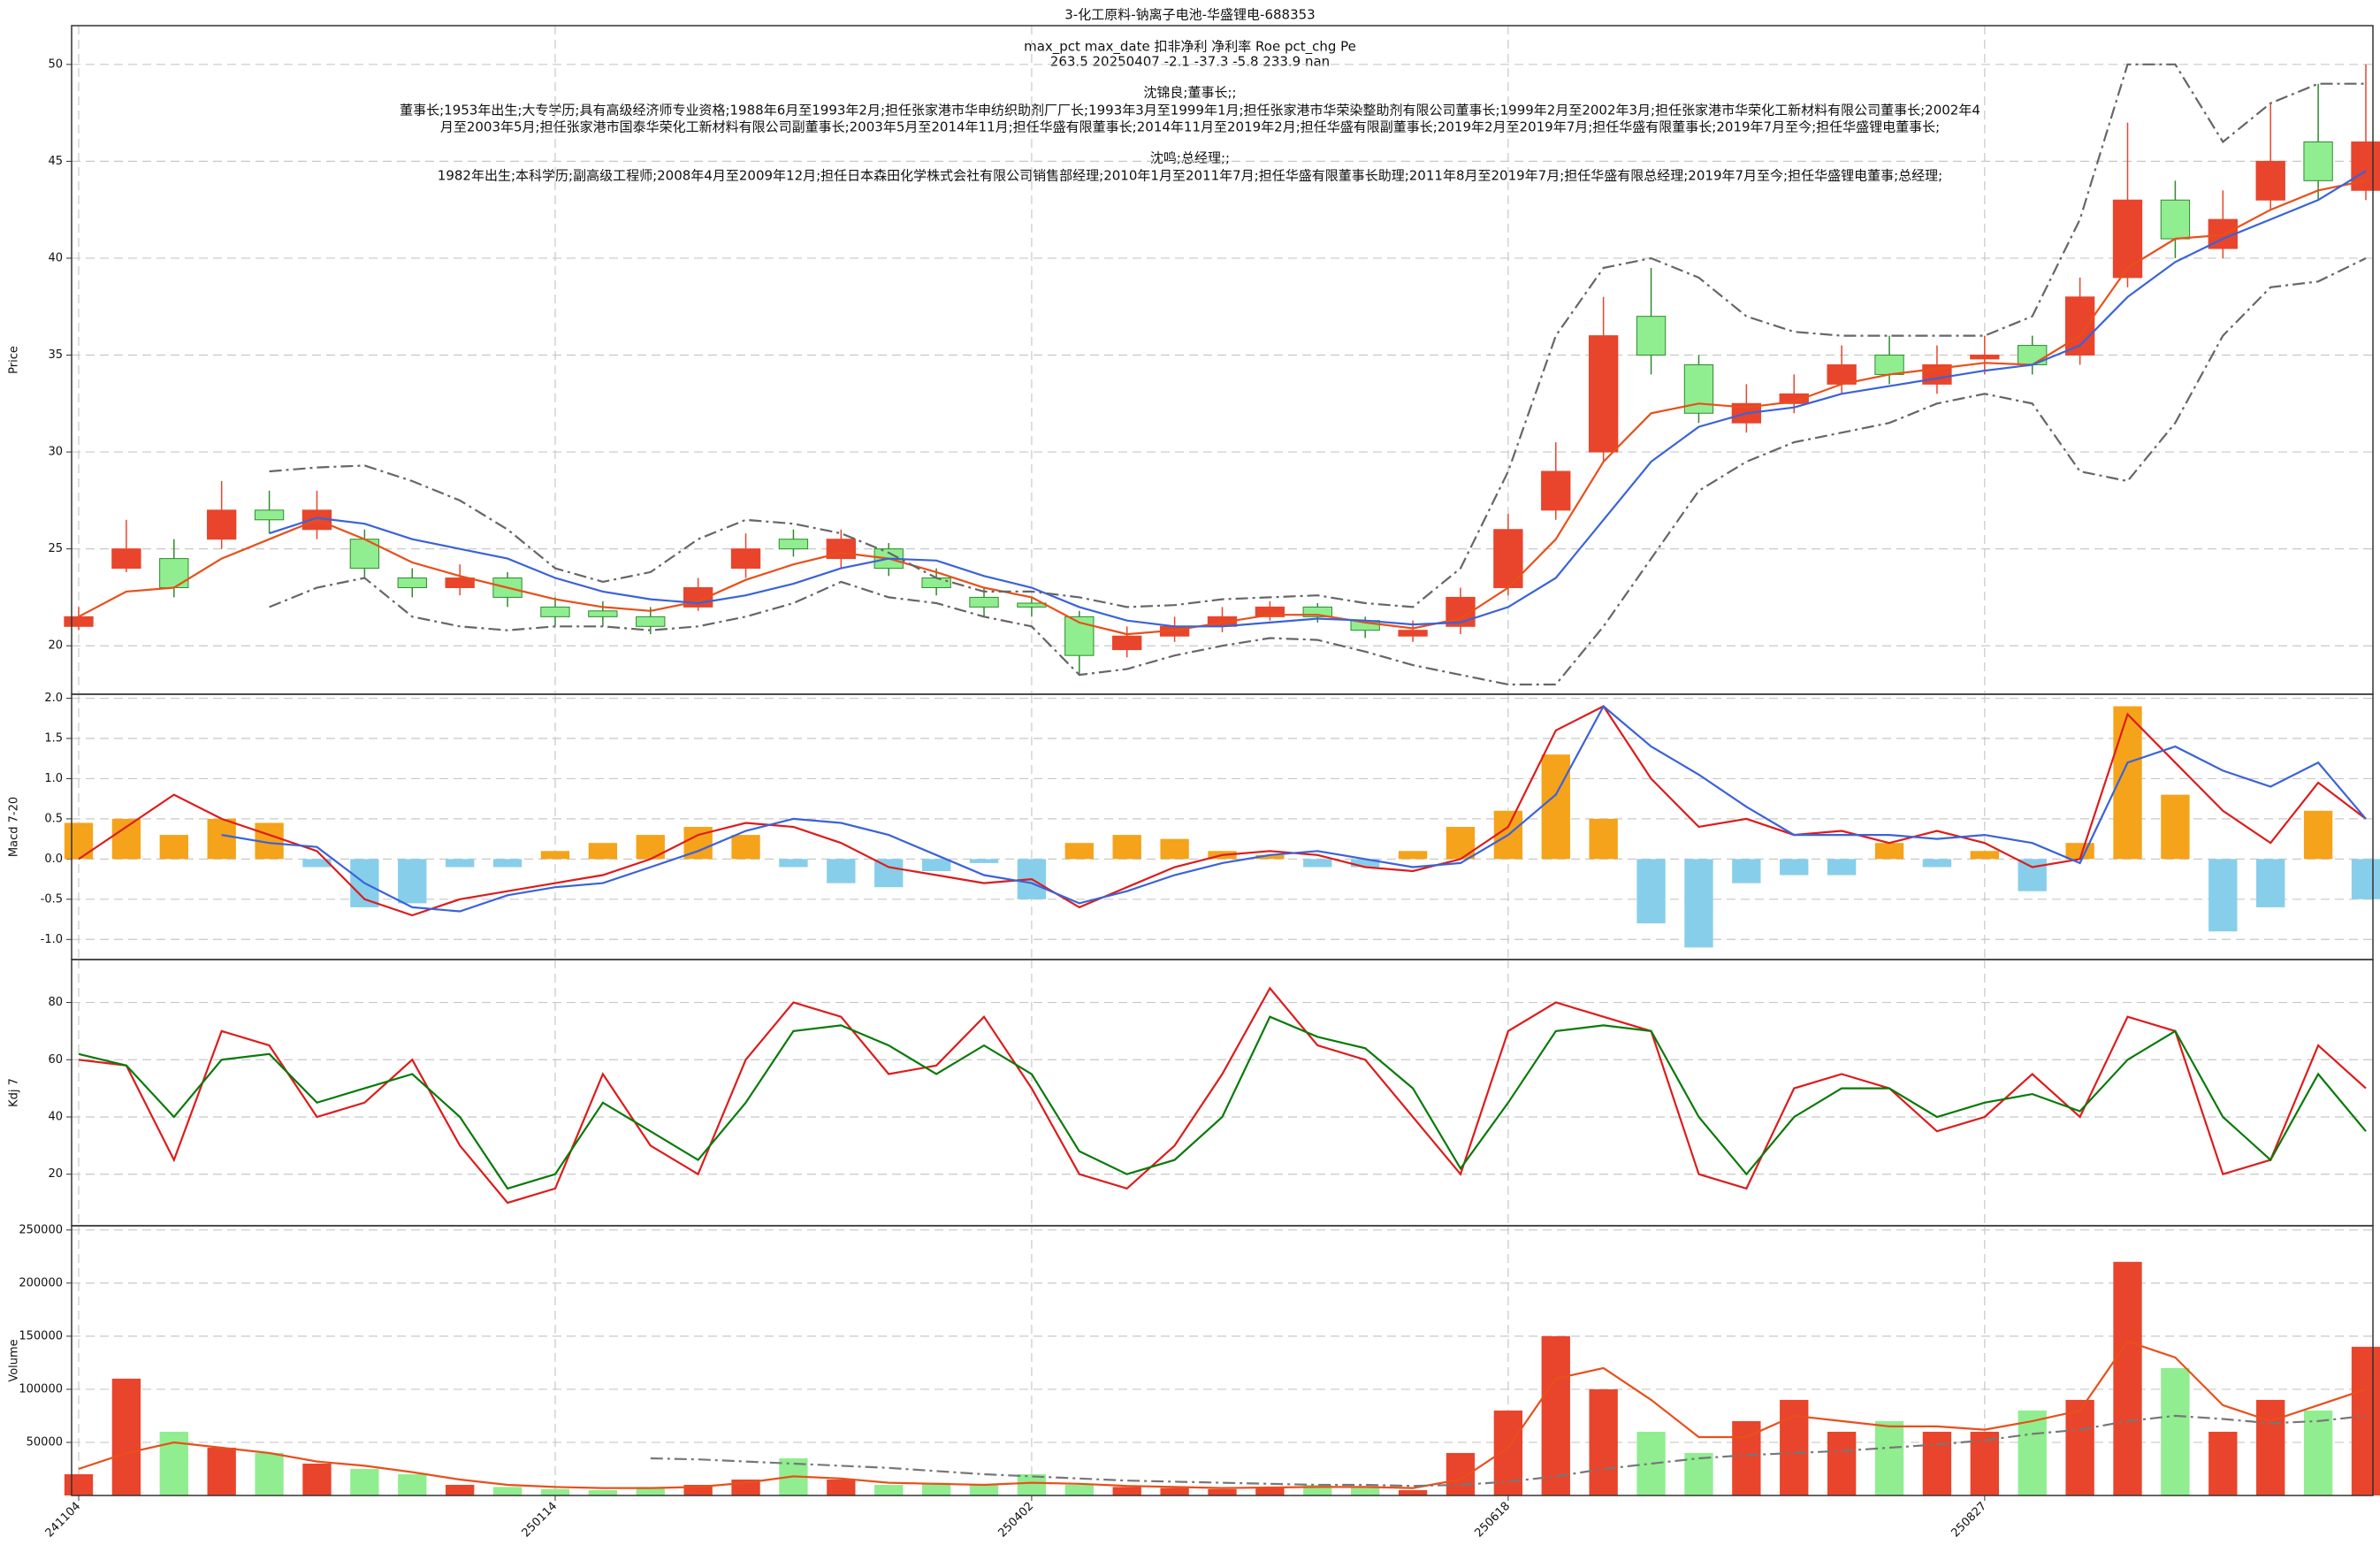 The height and width of the screenshot is (1545, 2380). What do you see at coordinates (41, 1282) in the screenshot?
I see `y-tick-label: 200000` at bounding box center [41, 1282].